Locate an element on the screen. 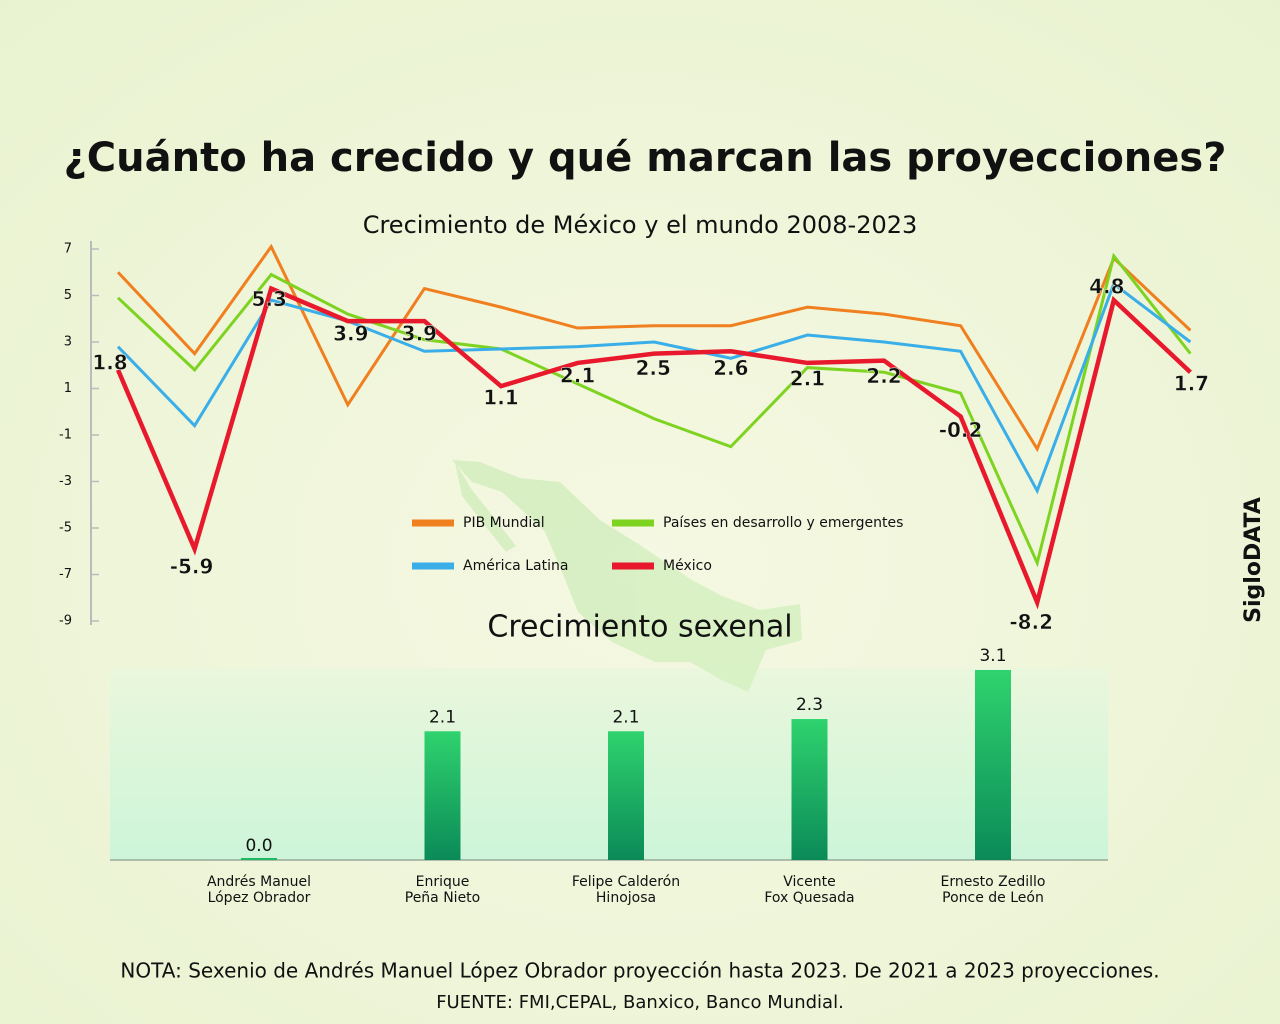  data-label: 5.3 is located at coordinates (268, 299).